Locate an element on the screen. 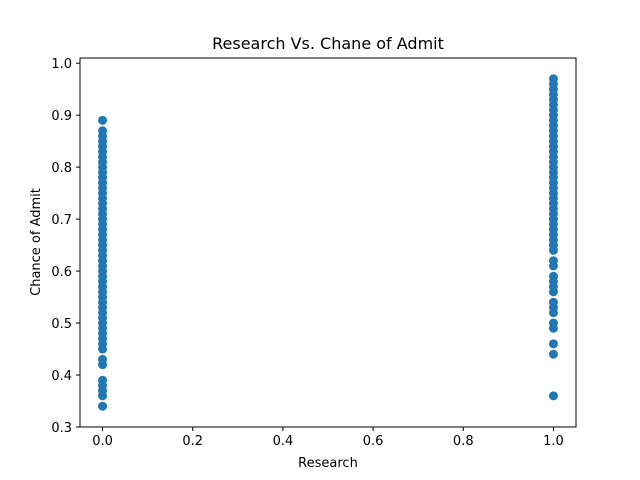 Image resolution: width=640 pixels, height=480 pixels. y-tick-label: 0.6 is located at coordinates (61, 272).